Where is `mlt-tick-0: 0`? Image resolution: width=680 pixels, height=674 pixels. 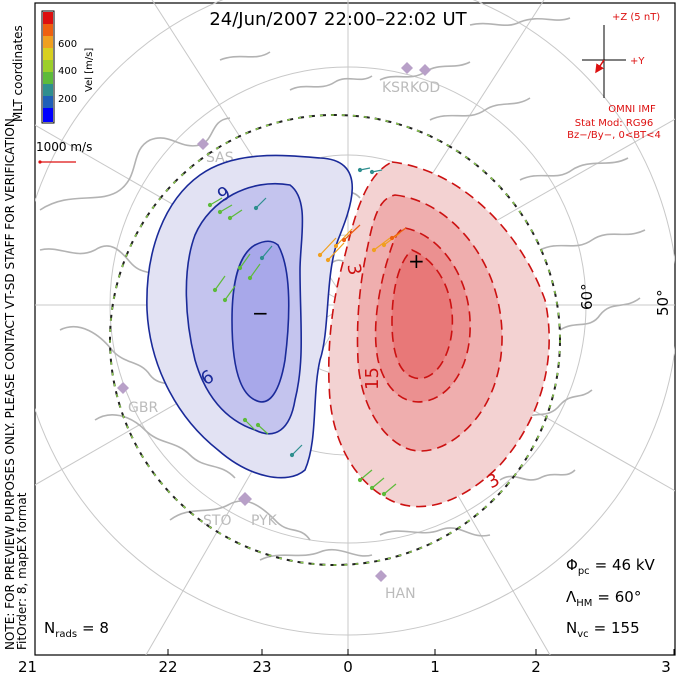
mlt-tick-0: 0 is located at coordinates (348, 666).